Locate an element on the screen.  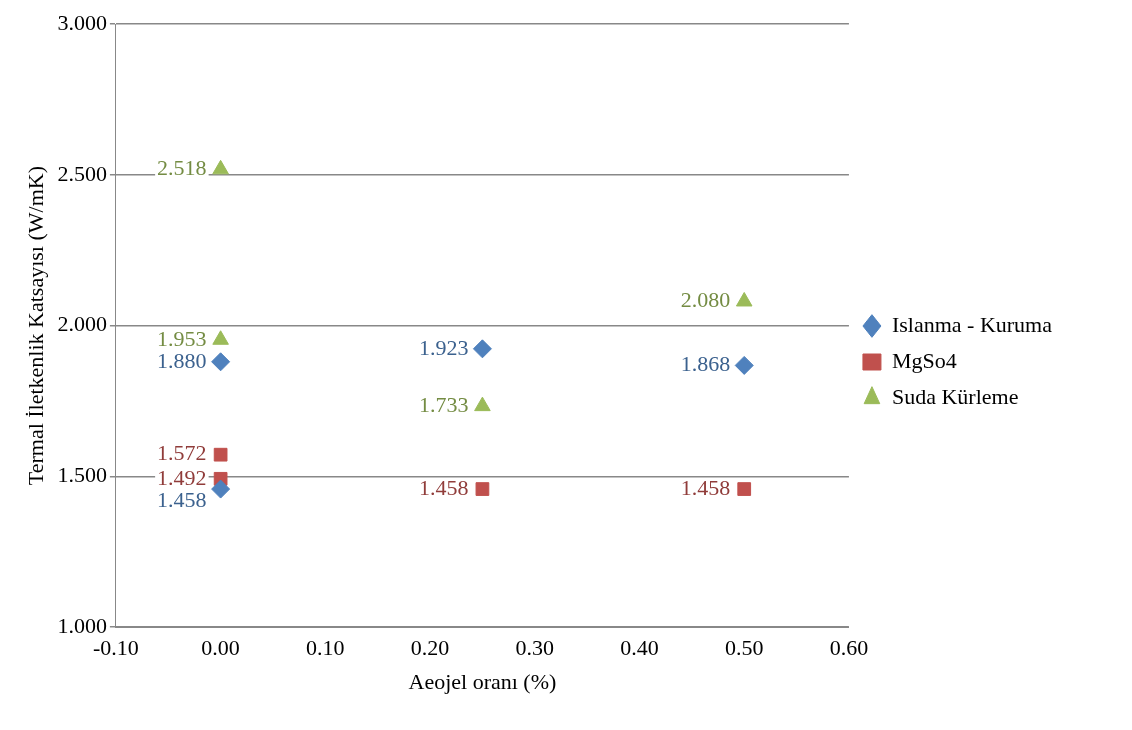
x-tick-label: 0.60 is located at coordinates (849, 648).